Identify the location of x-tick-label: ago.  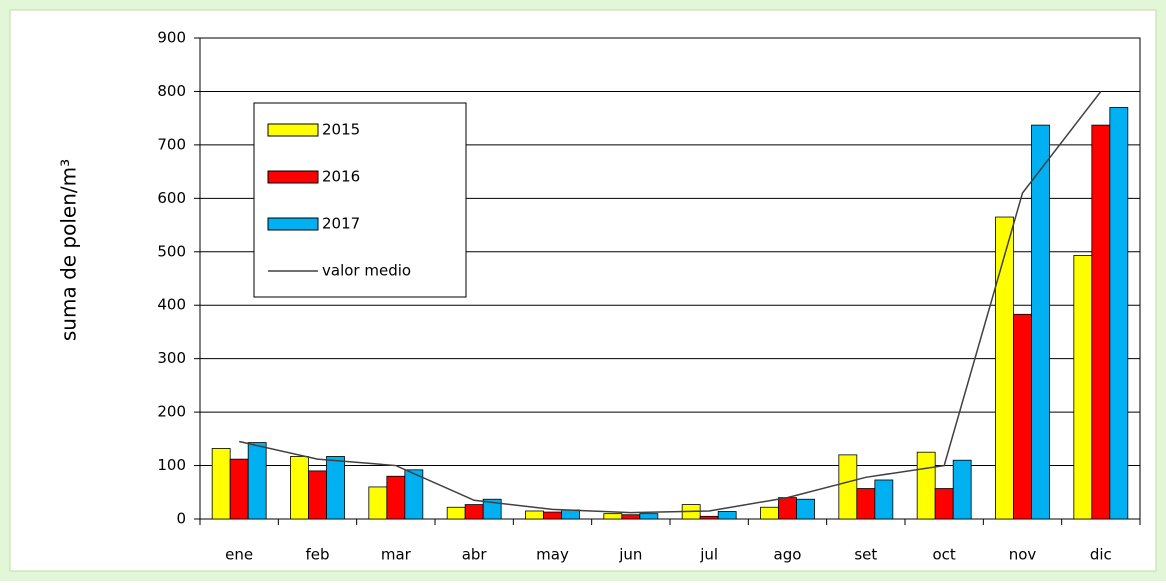
(788, 555).